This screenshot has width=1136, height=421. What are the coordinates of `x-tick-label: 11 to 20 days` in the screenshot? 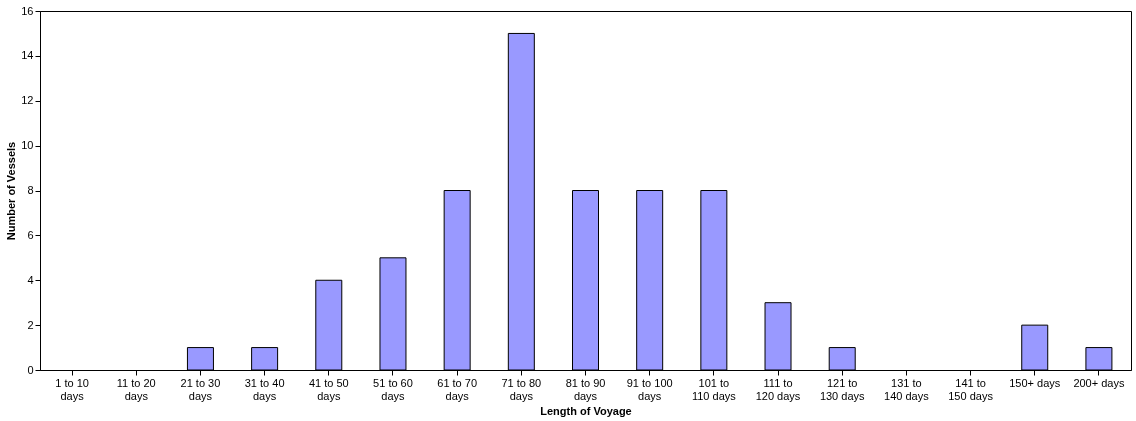 It's located at (136, 389).